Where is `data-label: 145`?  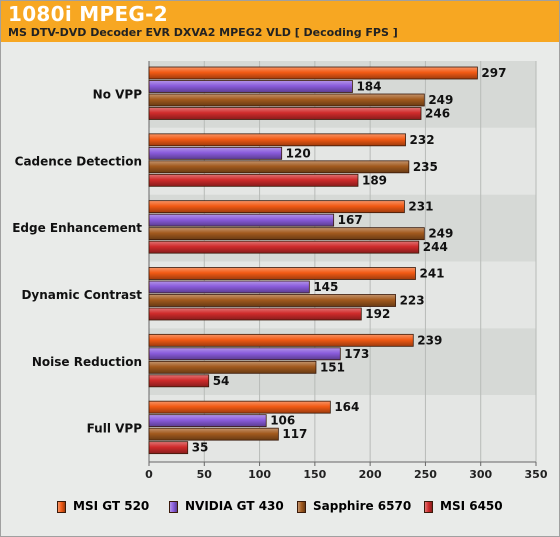
data-label: 145 is located at coordinates (325, 287).